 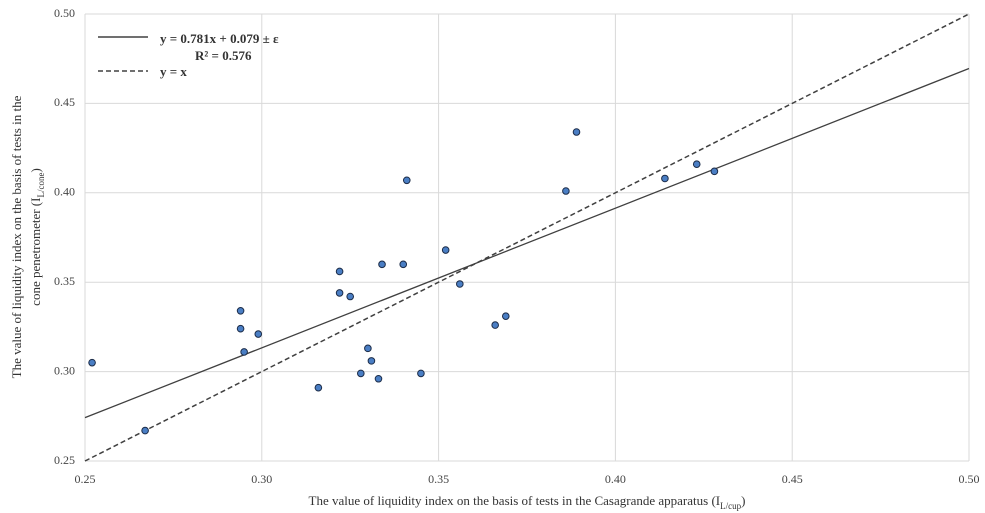 I want to click on x-tick-label: 0.30, so click(x=261, y=479).